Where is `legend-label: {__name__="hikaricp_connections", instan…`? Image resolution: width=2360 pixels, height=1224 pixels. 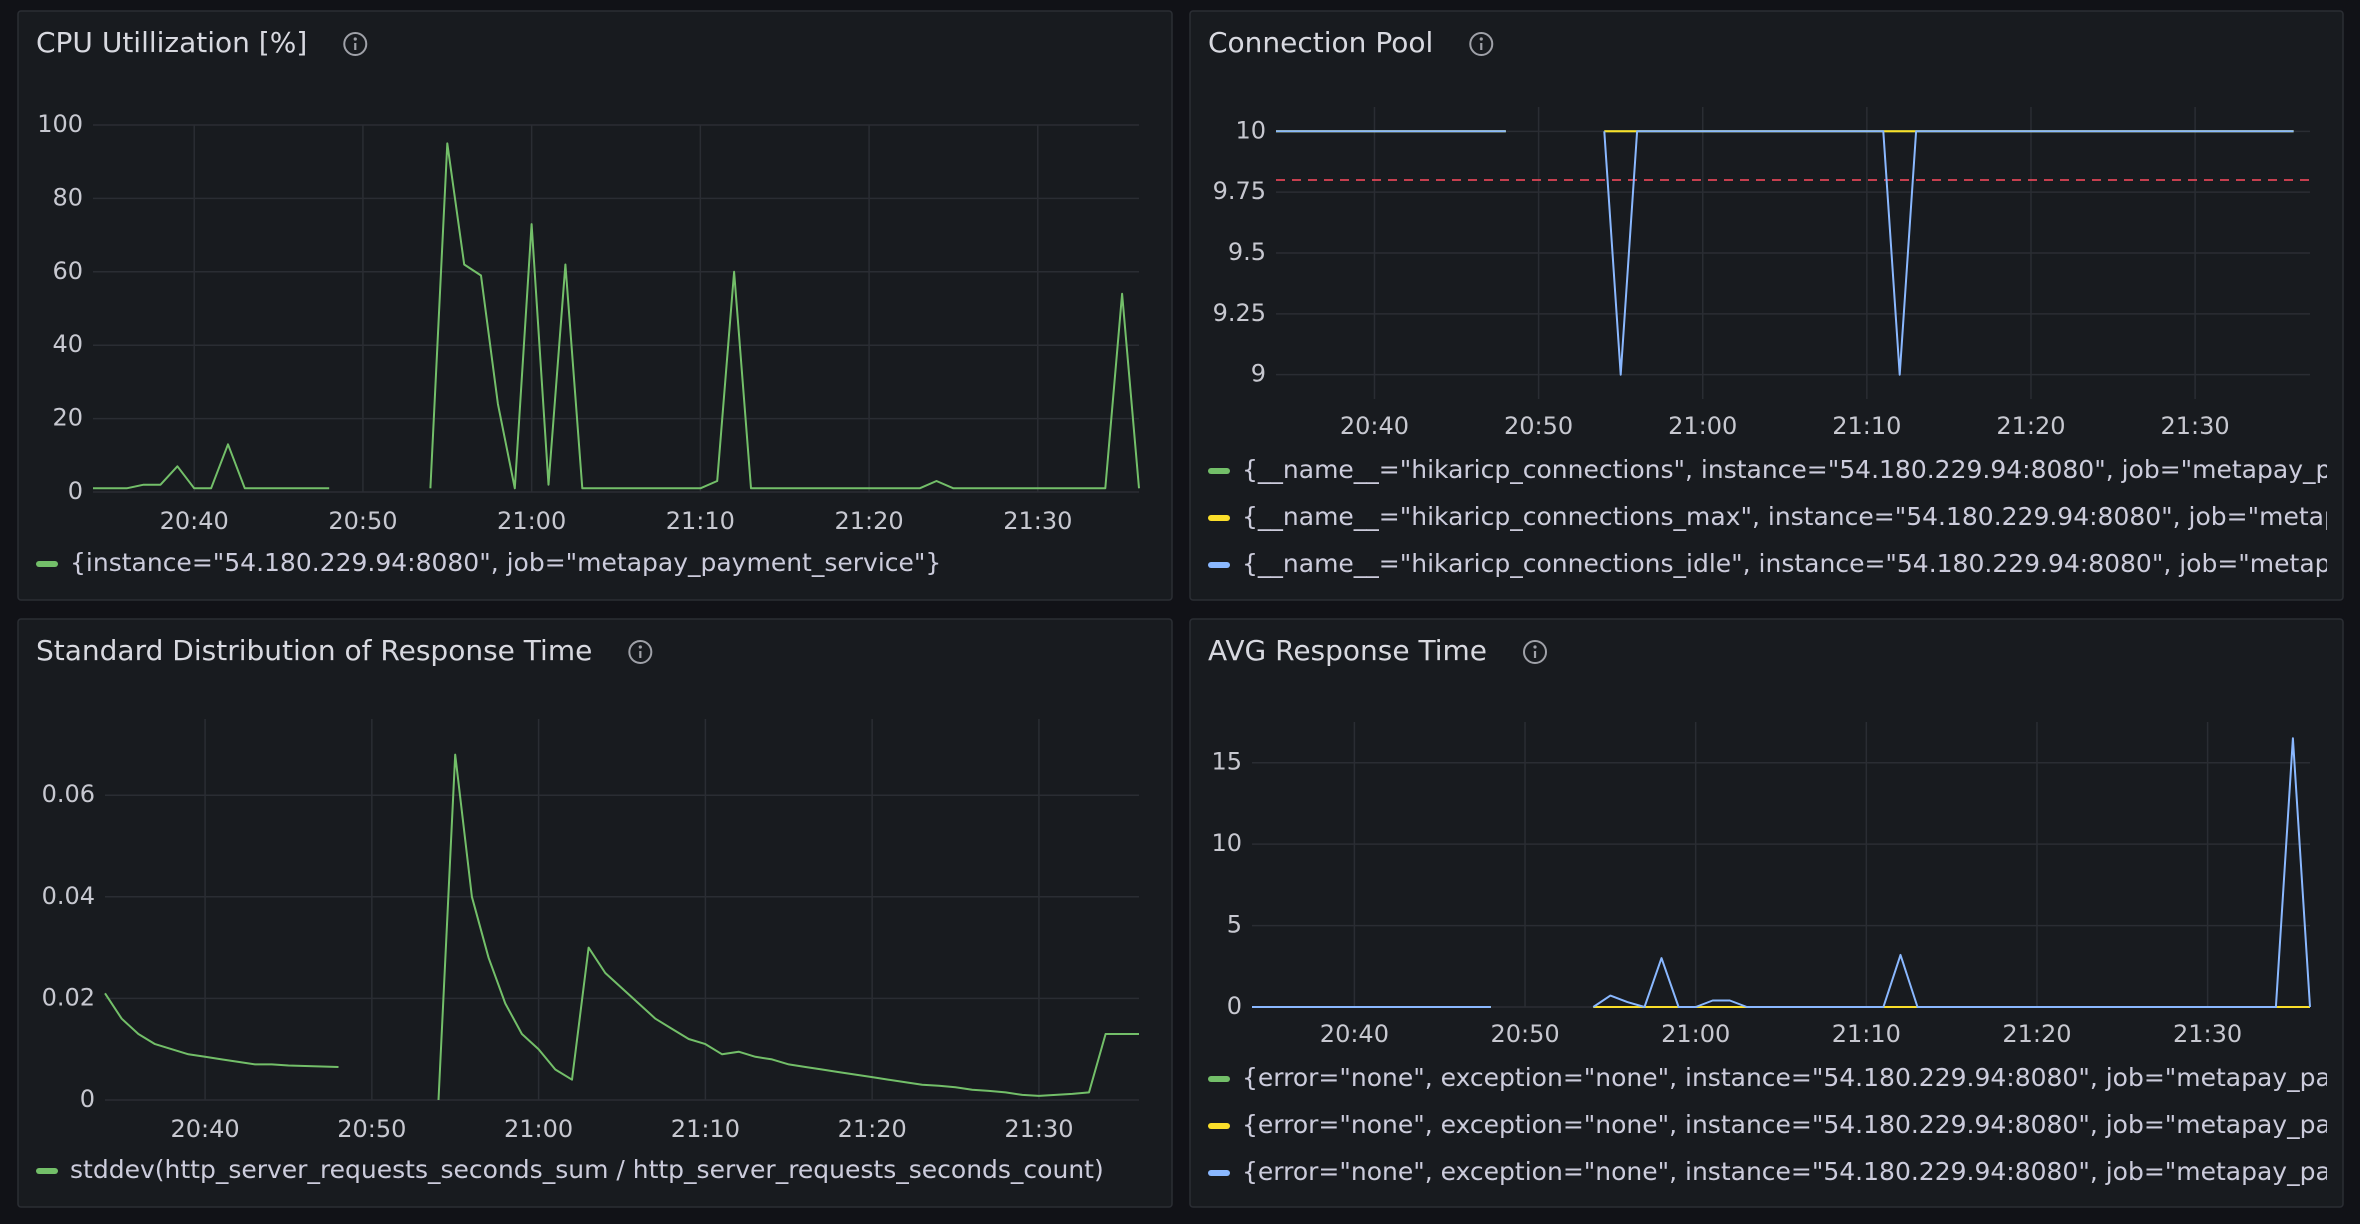
legend-label: {__name__="hikaricp_connections", instan… is located at coordinates (1801, 469).